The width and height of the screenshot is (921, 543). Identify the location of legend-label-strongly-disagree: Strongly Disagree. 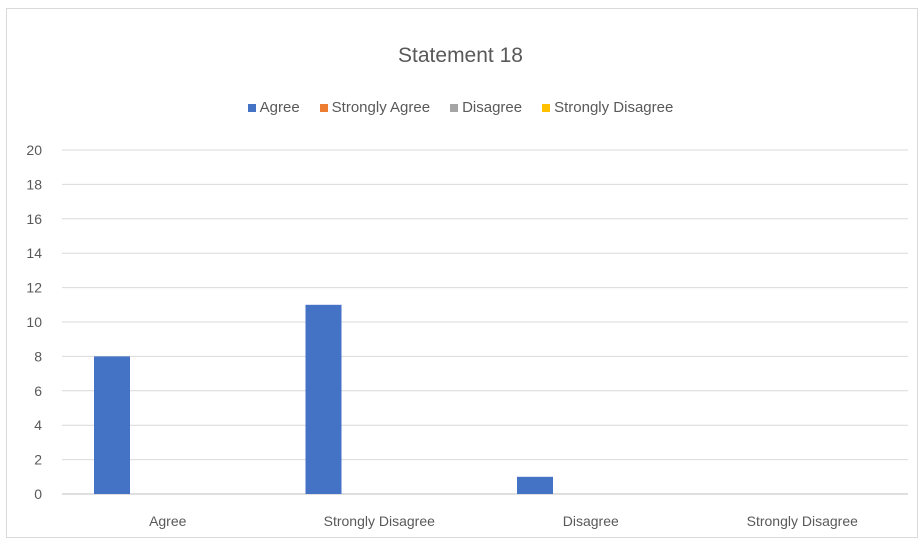
(614, 107).